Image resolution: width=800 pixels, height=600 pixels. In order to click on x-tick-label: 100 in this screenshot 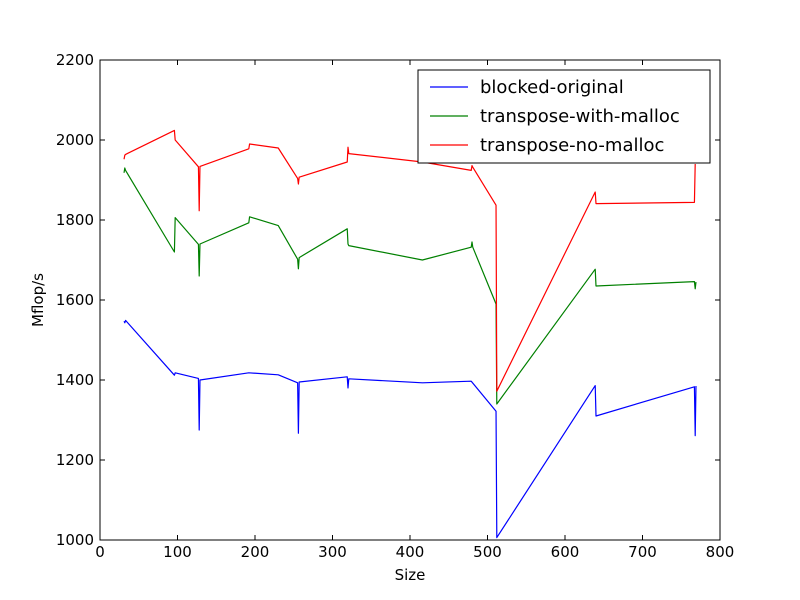, I will do `click(177, 552)`.